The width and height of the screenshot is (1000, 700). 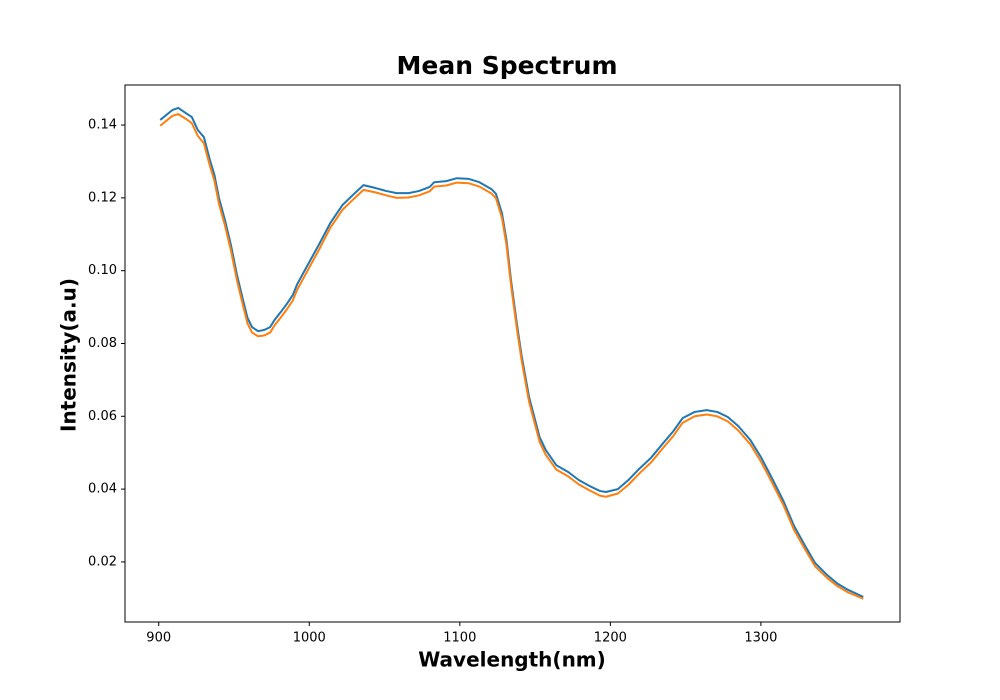 What do you see at coordinates (760, 638) in the screenshot?
I see `x-tick-label: 1300` at bounding box center [760, 638].